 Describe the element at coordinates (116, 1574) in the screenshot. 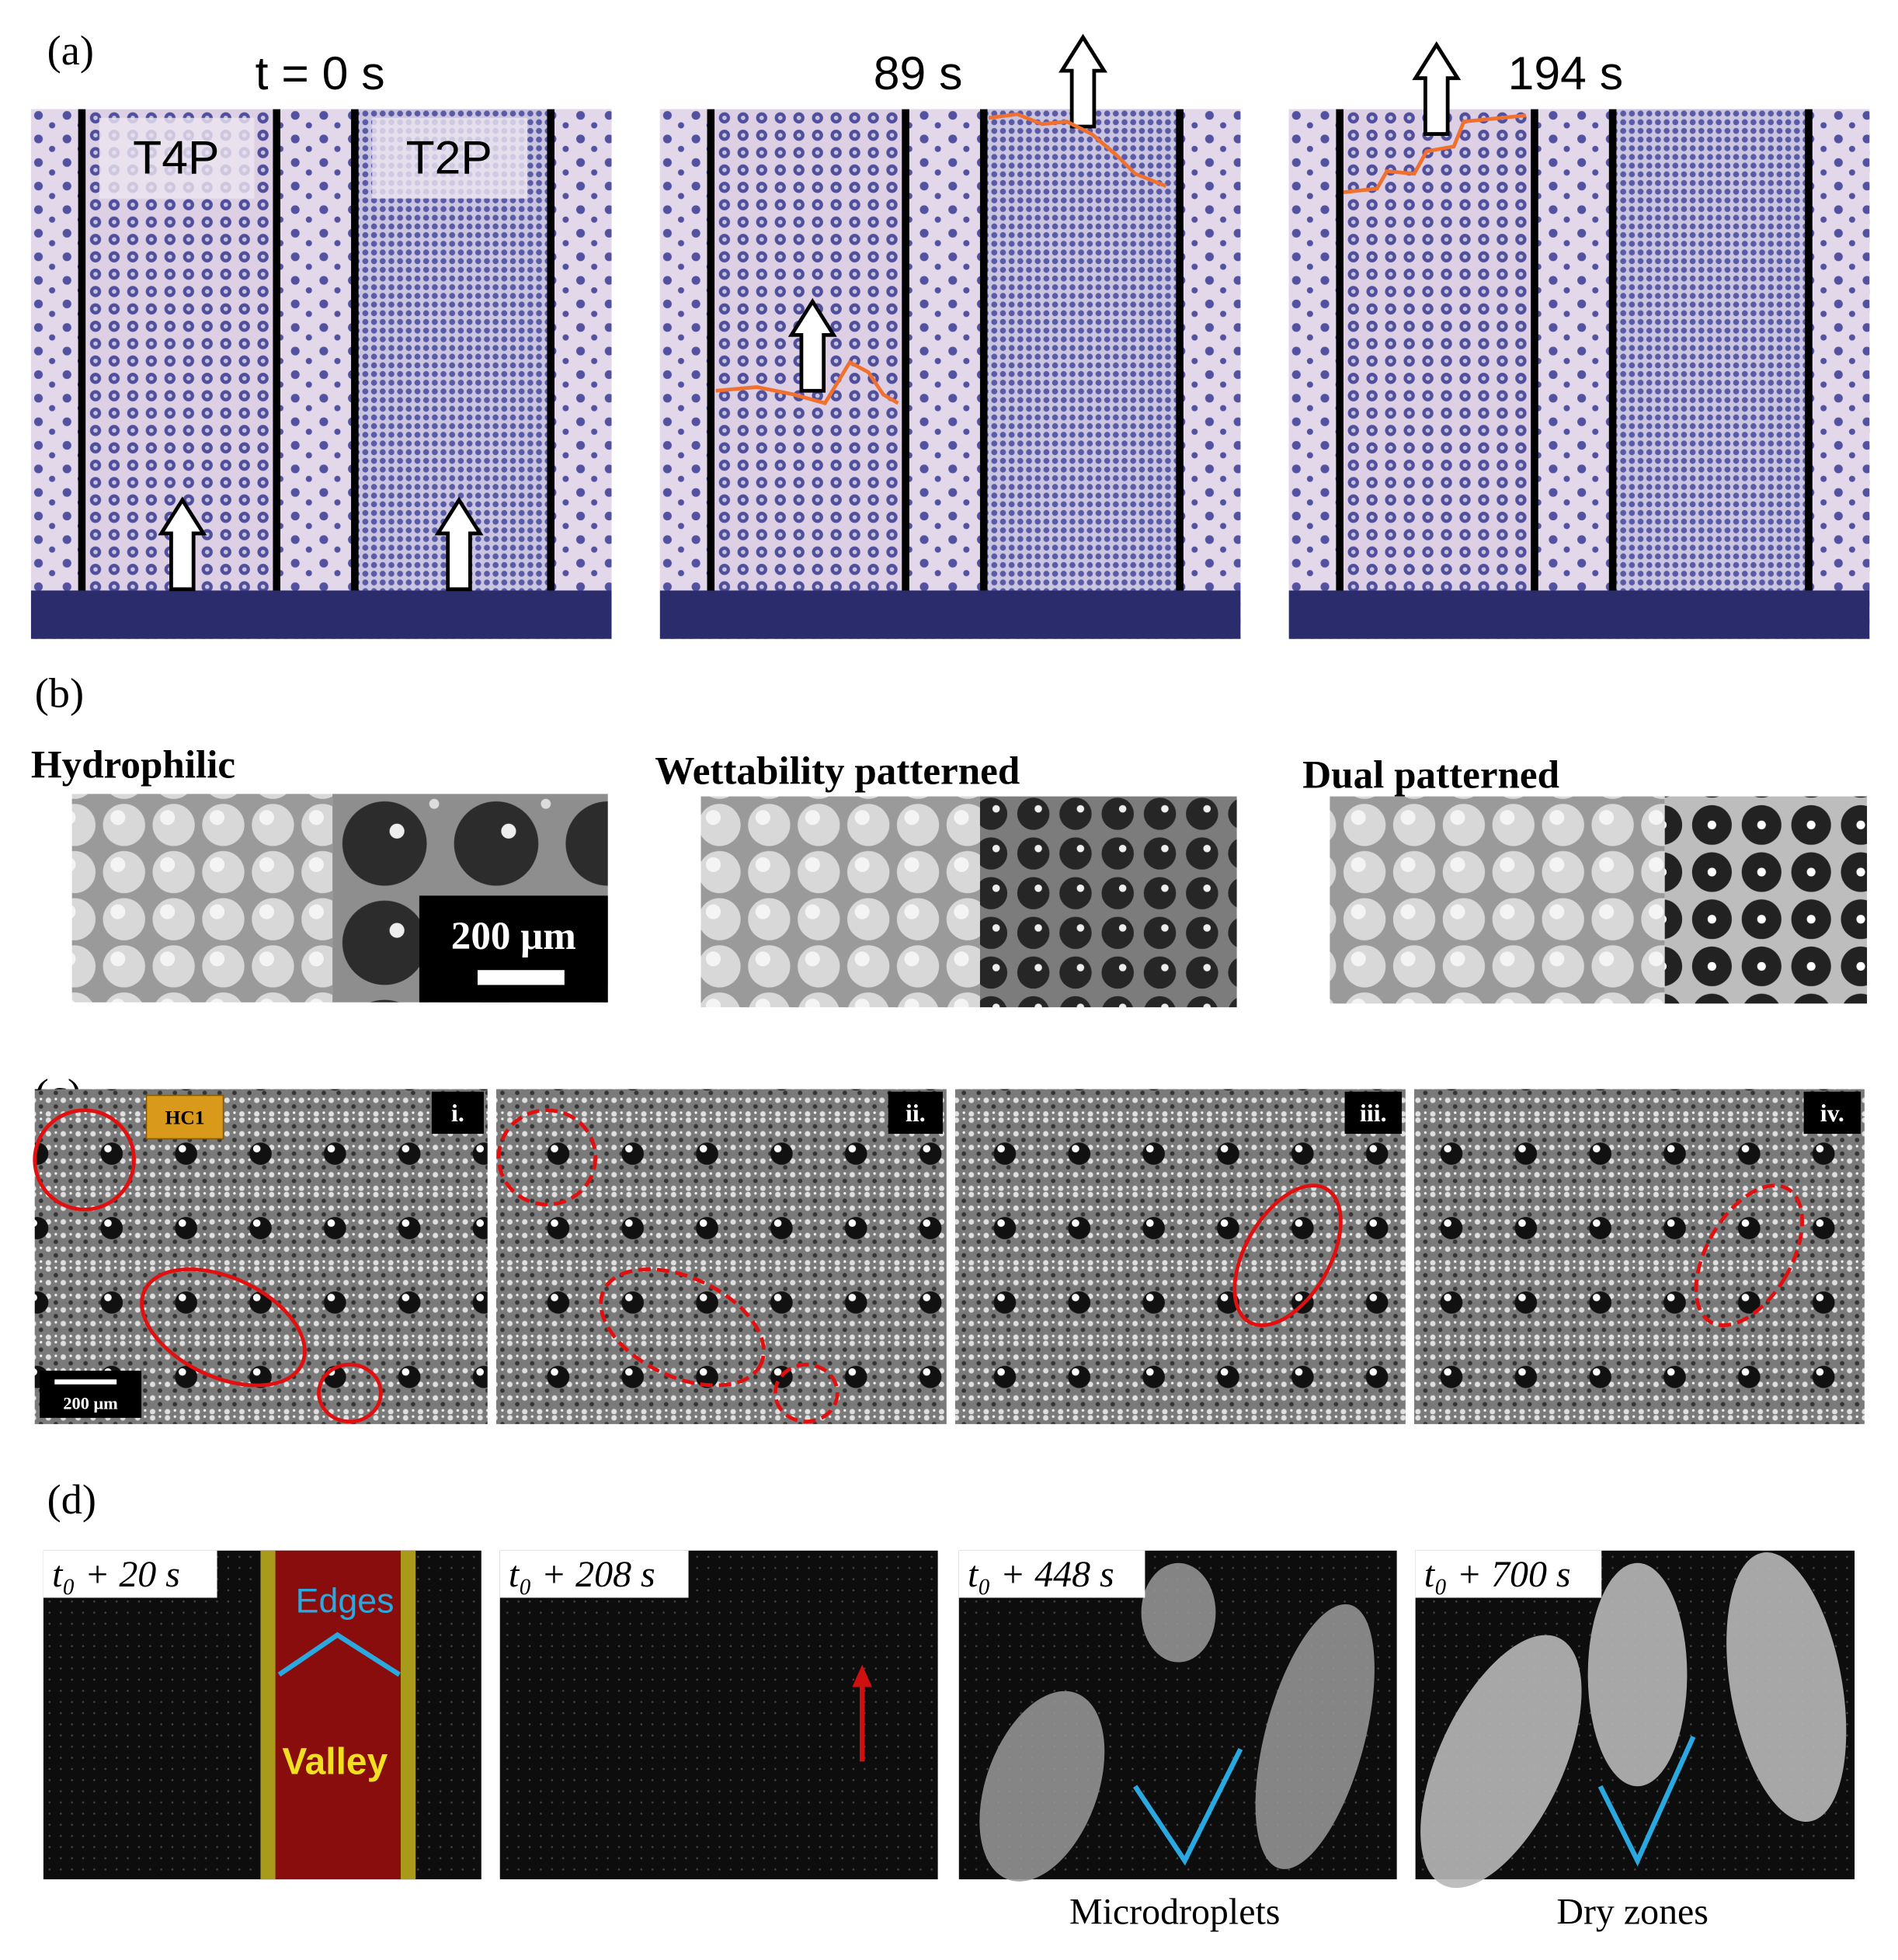

I see `time-label: t₀ + 20 s` at that location.